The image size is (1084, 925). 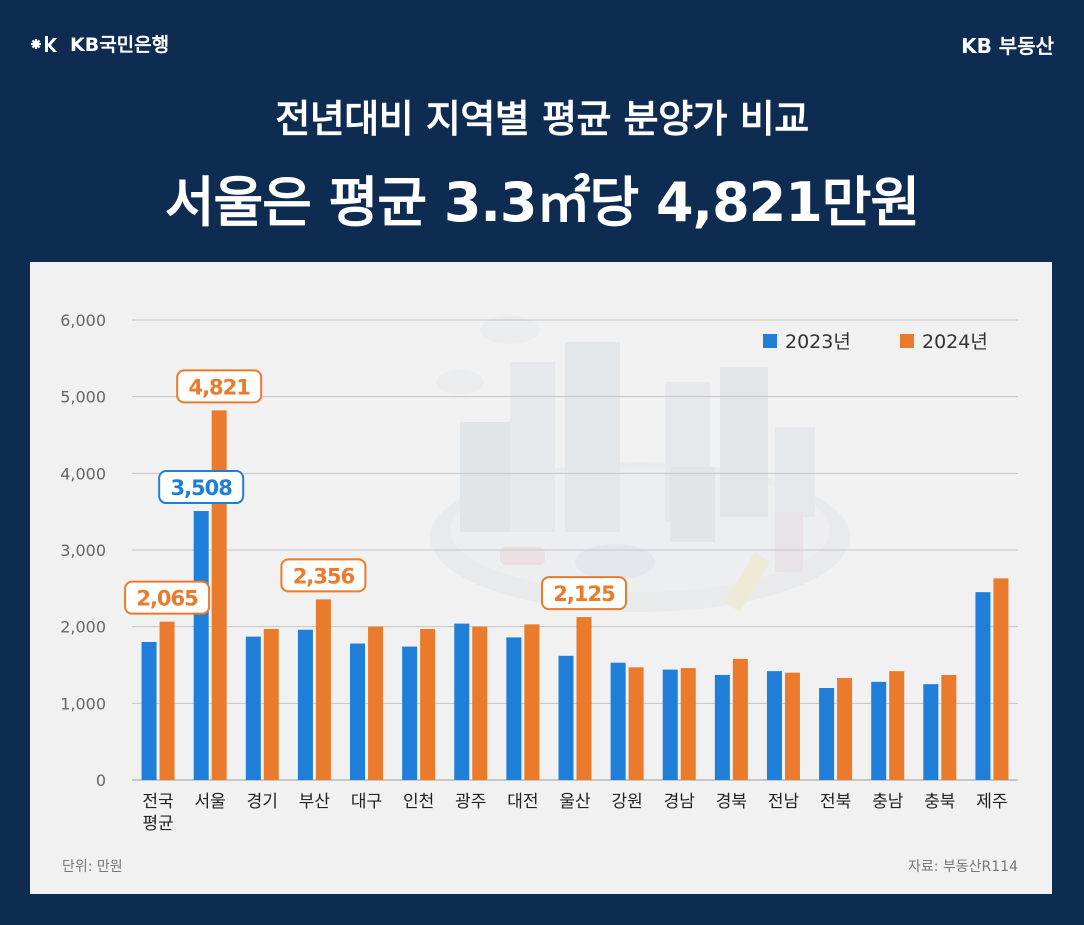 What do you see at coordinates (428, 704) in the screenshot?
I see `bar-2024년-인천` at bounding box center [428, 704].